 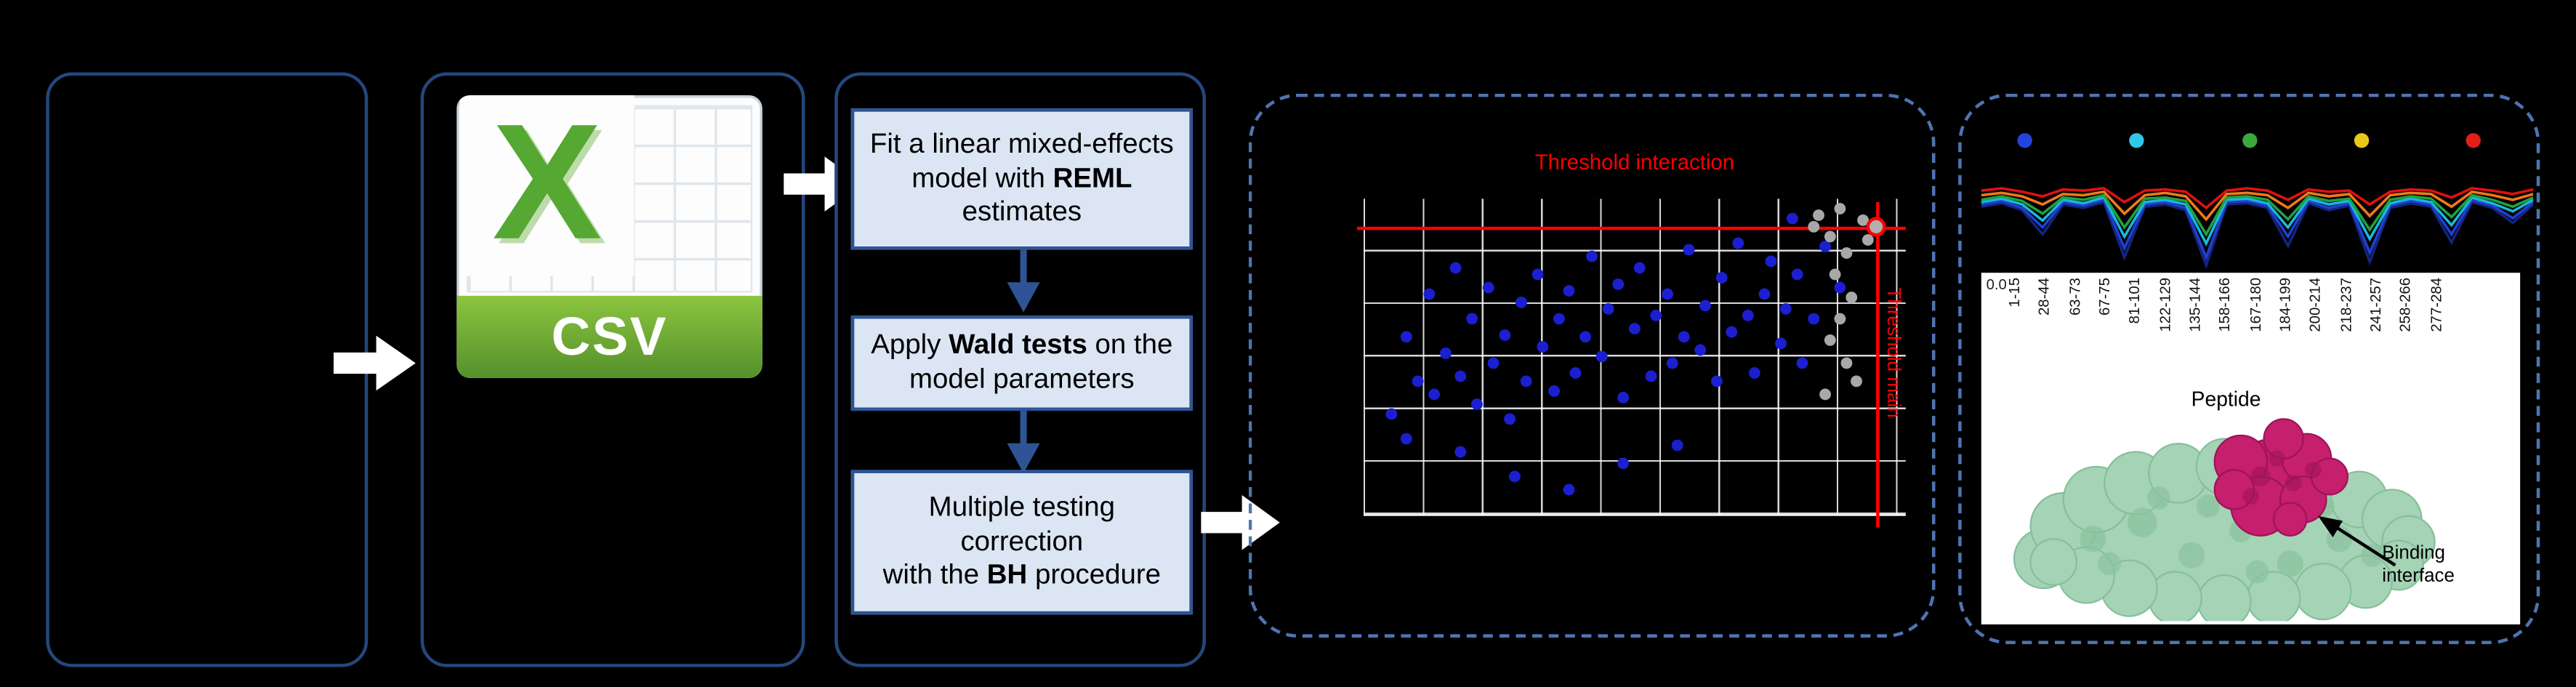 I want to click on series-red, so click(x=2257, y=198).